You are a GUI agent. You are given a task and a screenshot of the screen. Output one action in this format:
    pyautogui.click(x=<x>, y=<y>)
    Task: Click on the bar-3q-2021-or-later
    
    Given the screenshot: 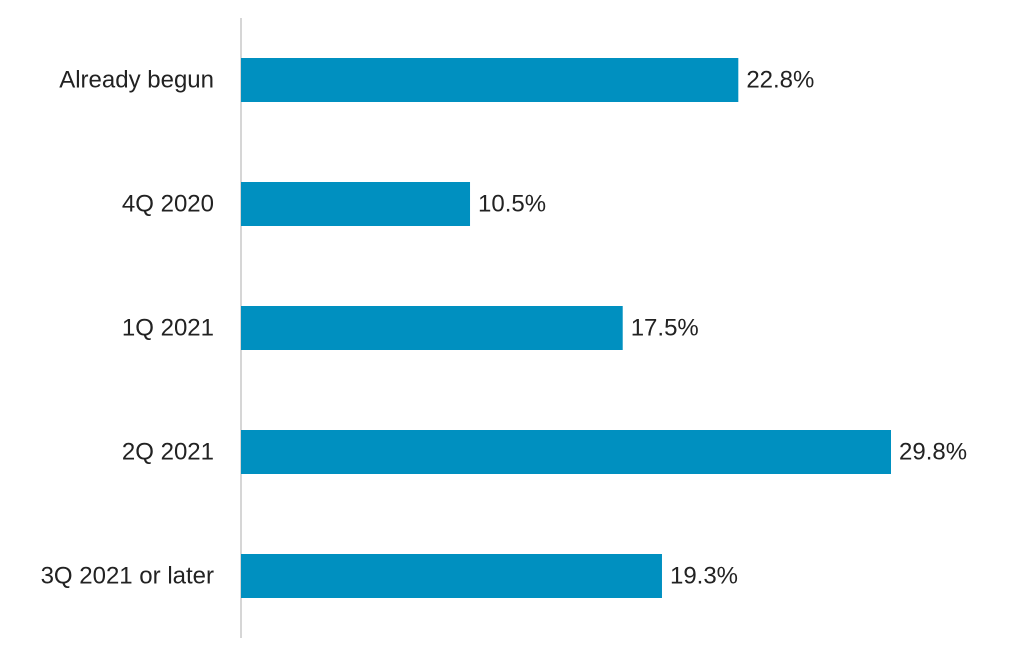 What is the action you would take?
    pyautogui.click(x=451, y=576)
    